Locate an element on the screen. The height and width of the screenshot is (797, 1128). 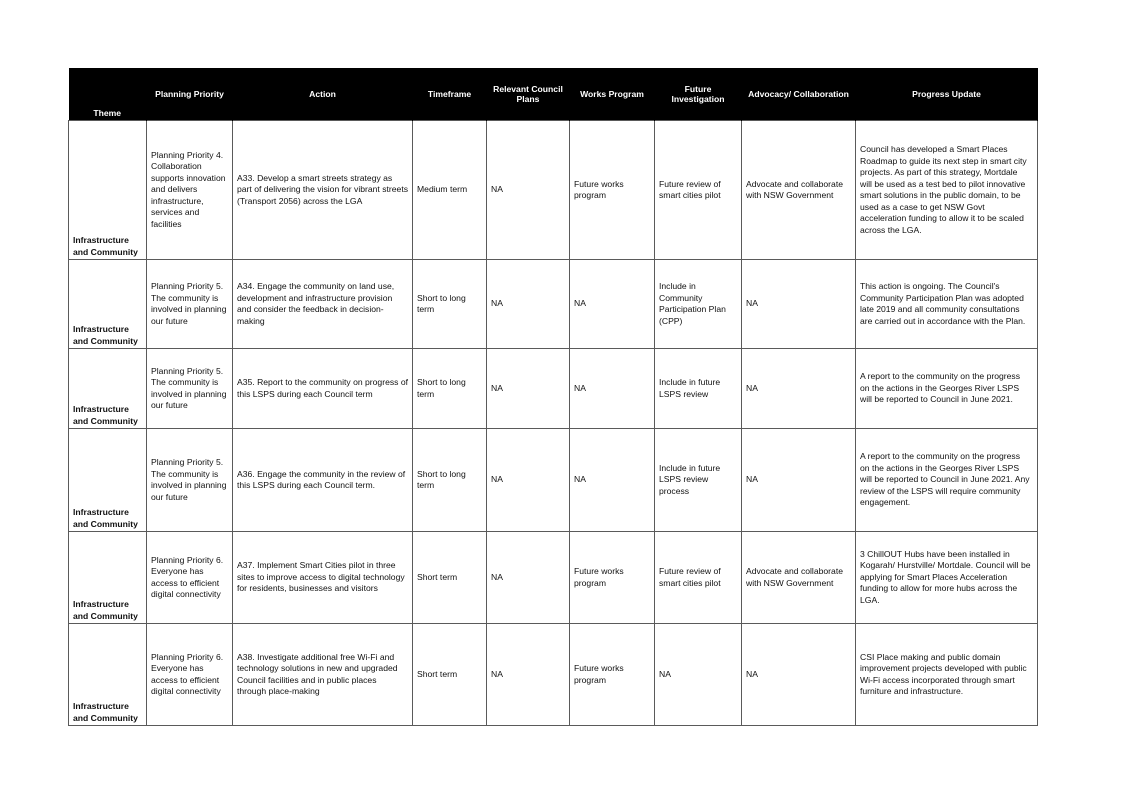
header-progress-update: Progress Update is located at coordinates (946, 94).